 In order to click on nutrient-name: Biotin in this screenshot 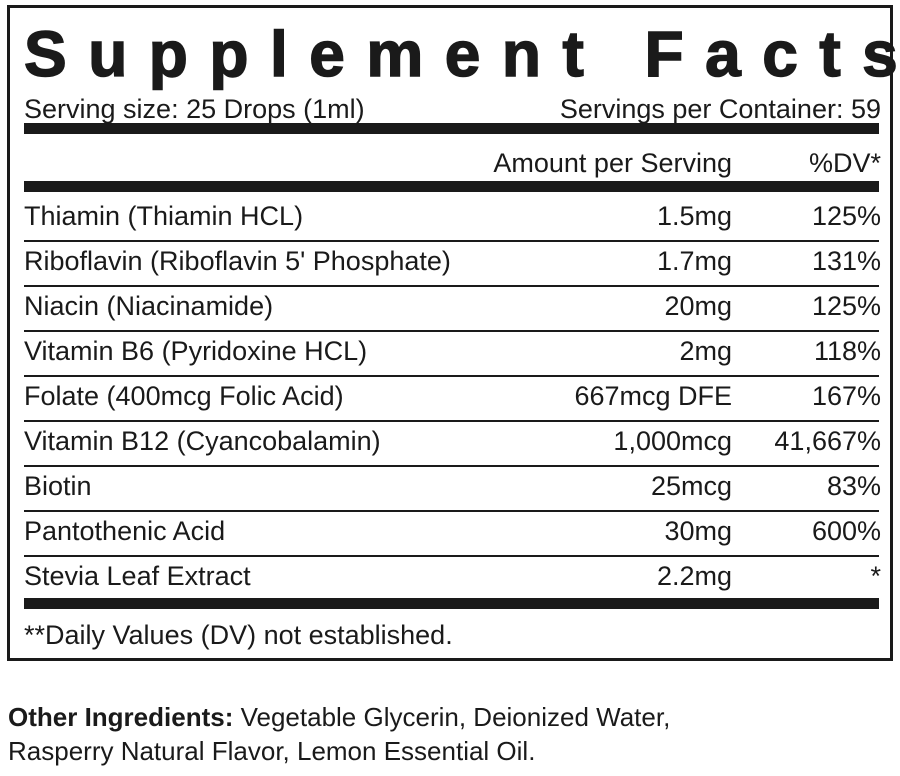, I will do `click(58, 486)`.